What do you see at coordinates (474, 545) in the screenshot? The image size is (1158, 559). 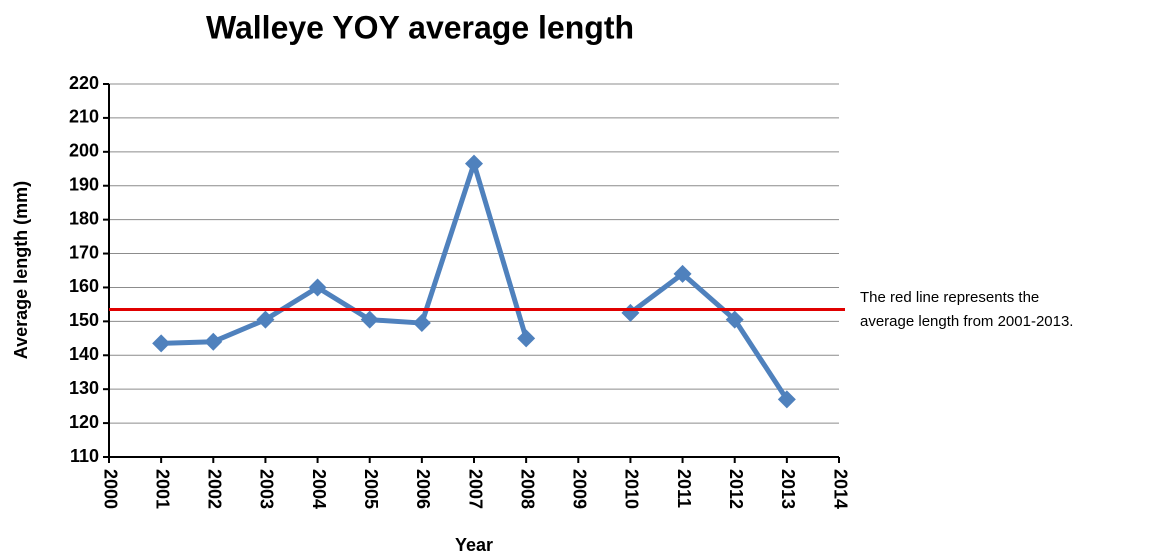 I see `x-axis-label: Year` at bounding box center [474, 545].